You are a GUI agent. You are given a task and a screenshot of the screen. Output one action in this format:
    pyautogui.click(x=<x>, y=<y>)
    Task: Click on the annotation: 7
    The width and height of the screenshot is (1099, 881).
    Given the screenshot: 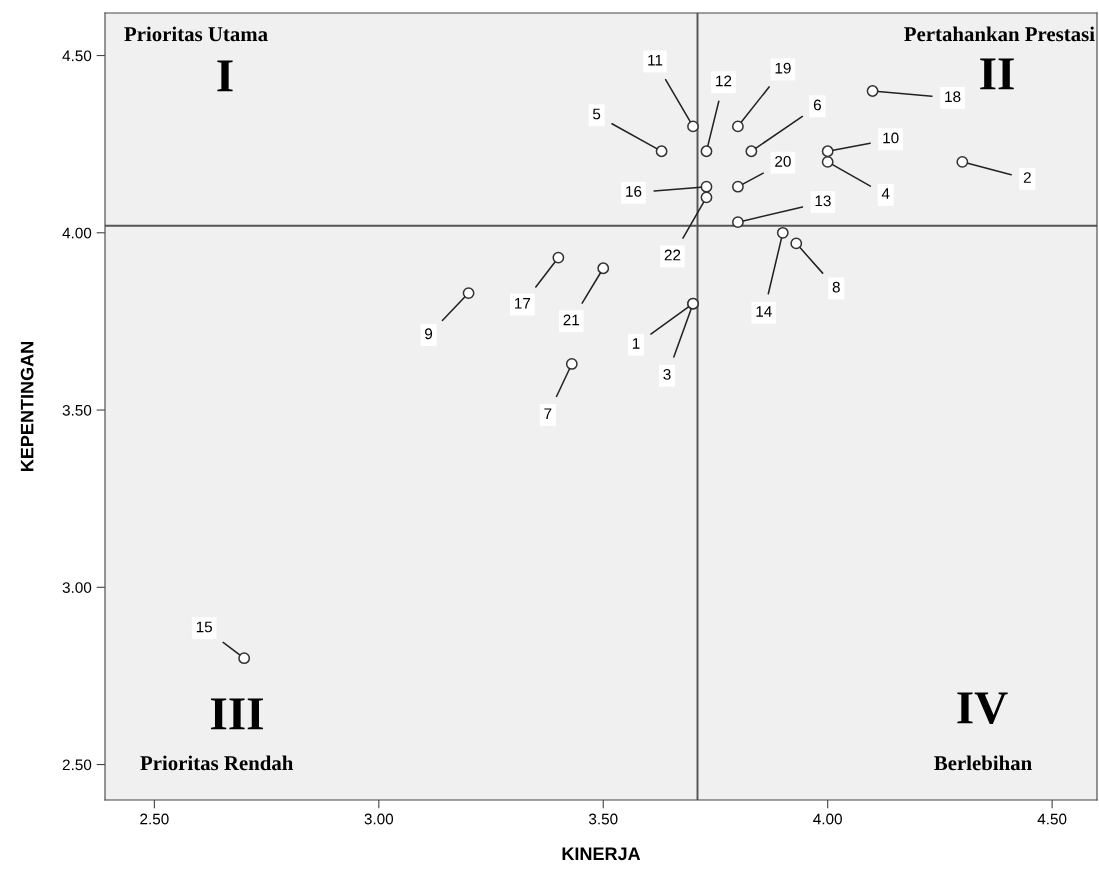 What is the action you would take?
    pyautogui.click(x=548, y=413)
    